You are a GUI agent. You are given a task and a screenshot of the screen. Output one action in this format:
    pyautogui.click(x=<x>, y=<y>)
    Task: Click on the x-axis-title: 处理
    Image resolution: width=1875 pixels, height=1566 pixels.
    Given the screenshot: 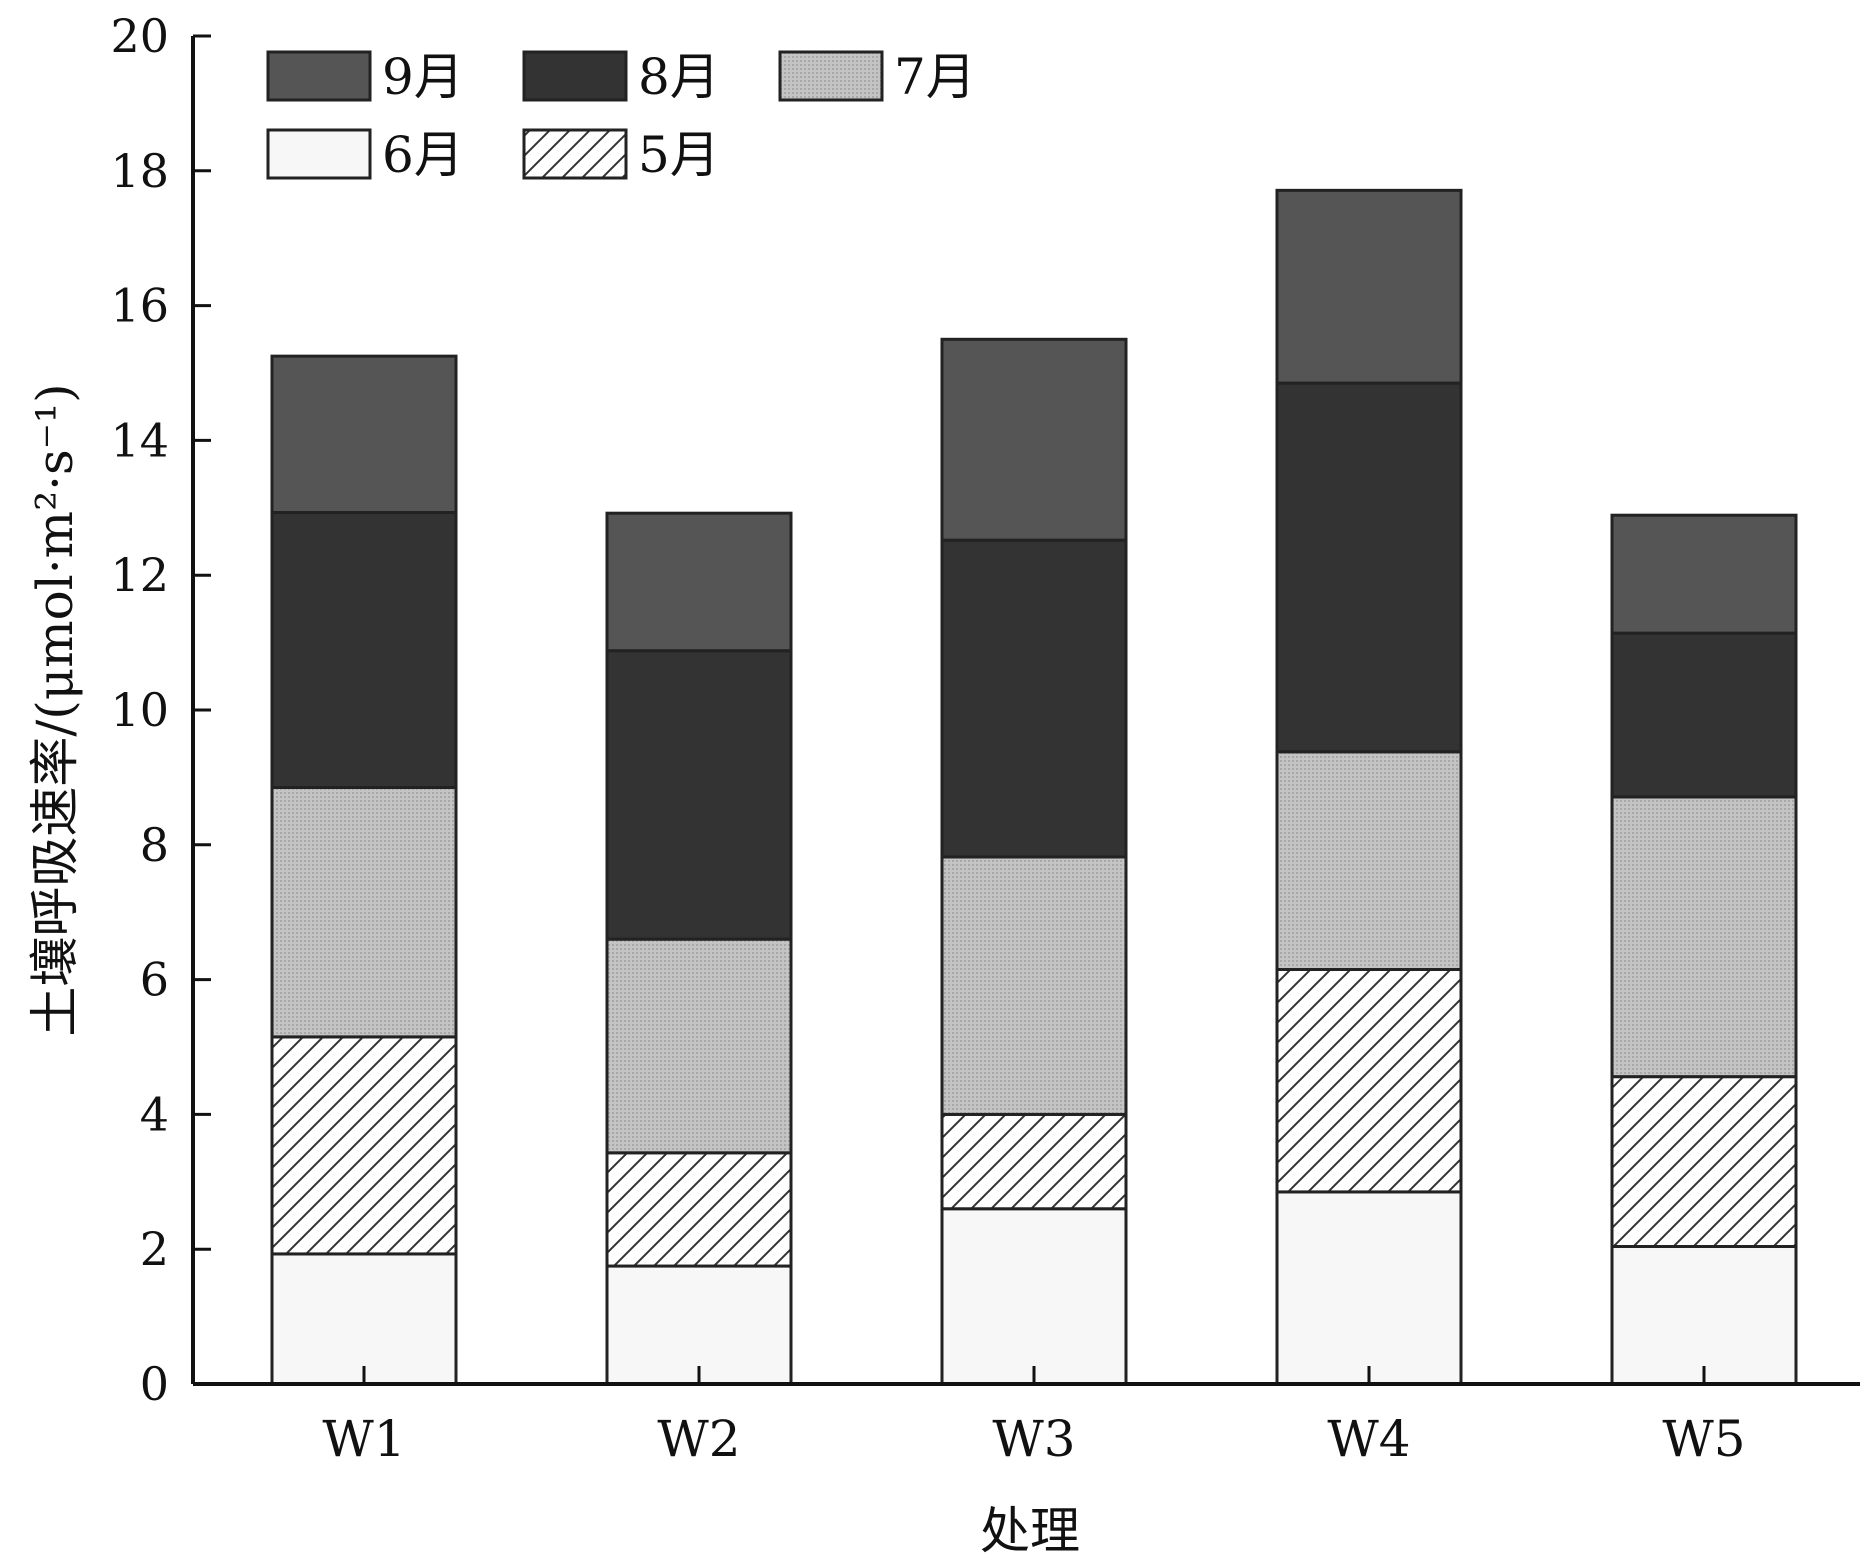 What is the action you would take?
    pyautogui.click(x=1030, y=1531)
    